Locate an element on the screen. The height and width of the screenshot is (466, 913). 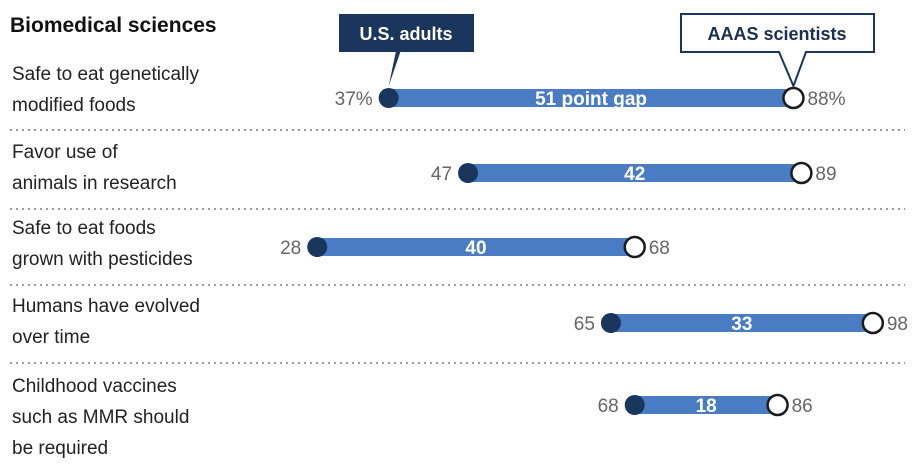
adults-value: 65 is located at coordinates (584, 324).